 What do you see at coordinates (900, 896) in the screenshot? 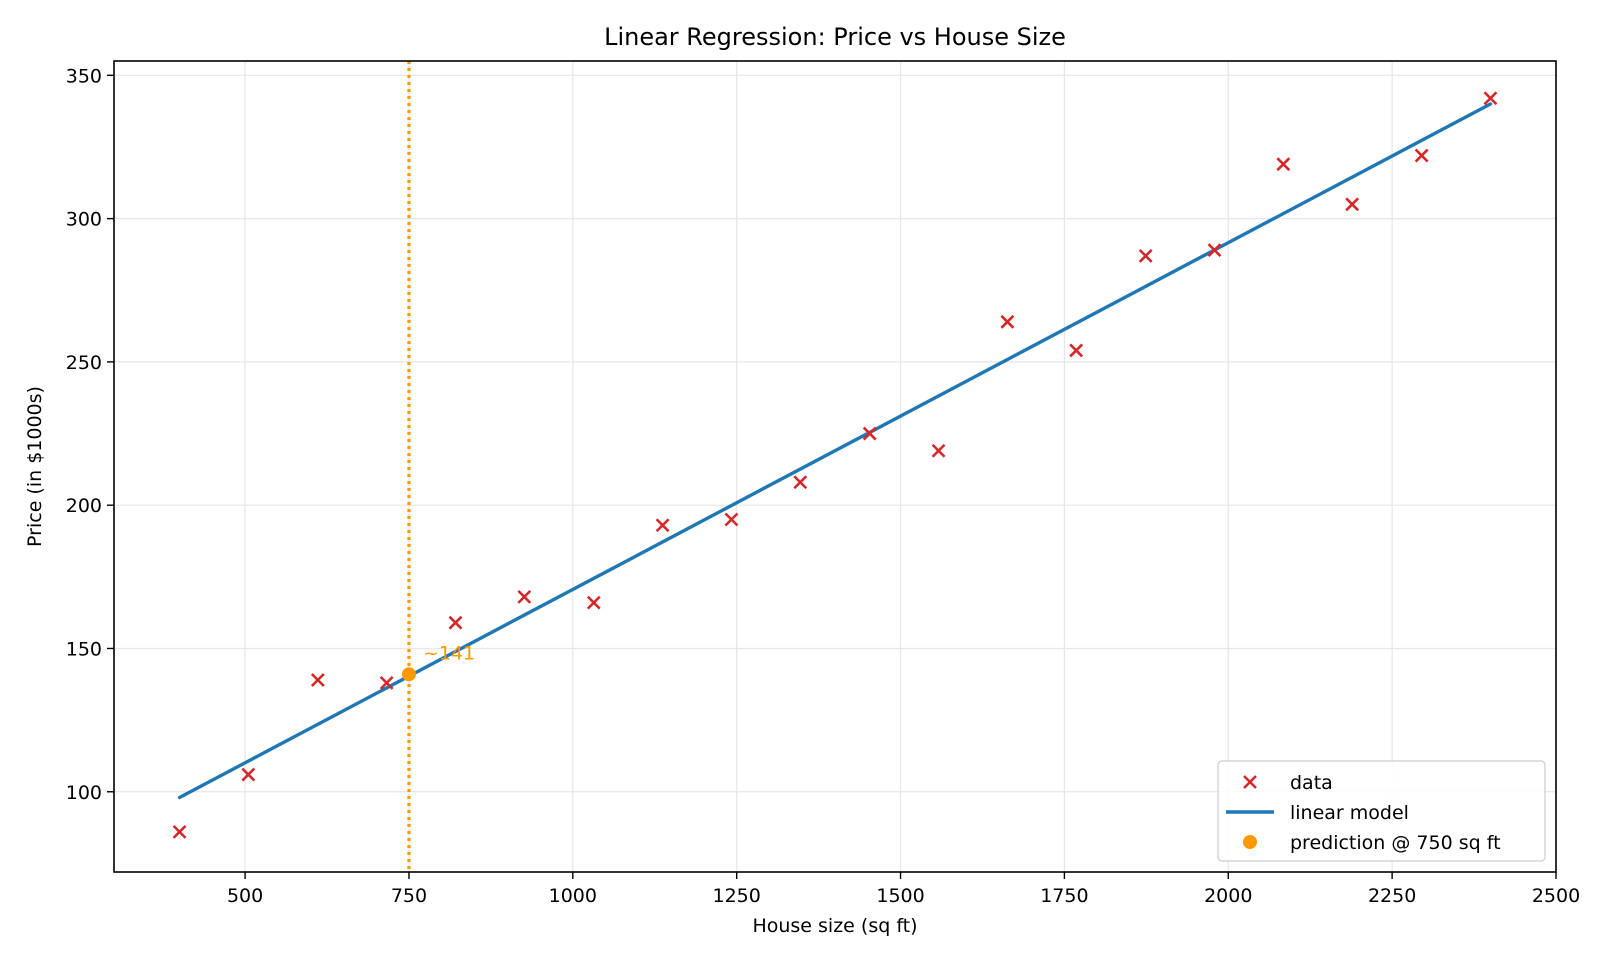
I see `x-tick-label: 1500` at bounding box center [900, 896].